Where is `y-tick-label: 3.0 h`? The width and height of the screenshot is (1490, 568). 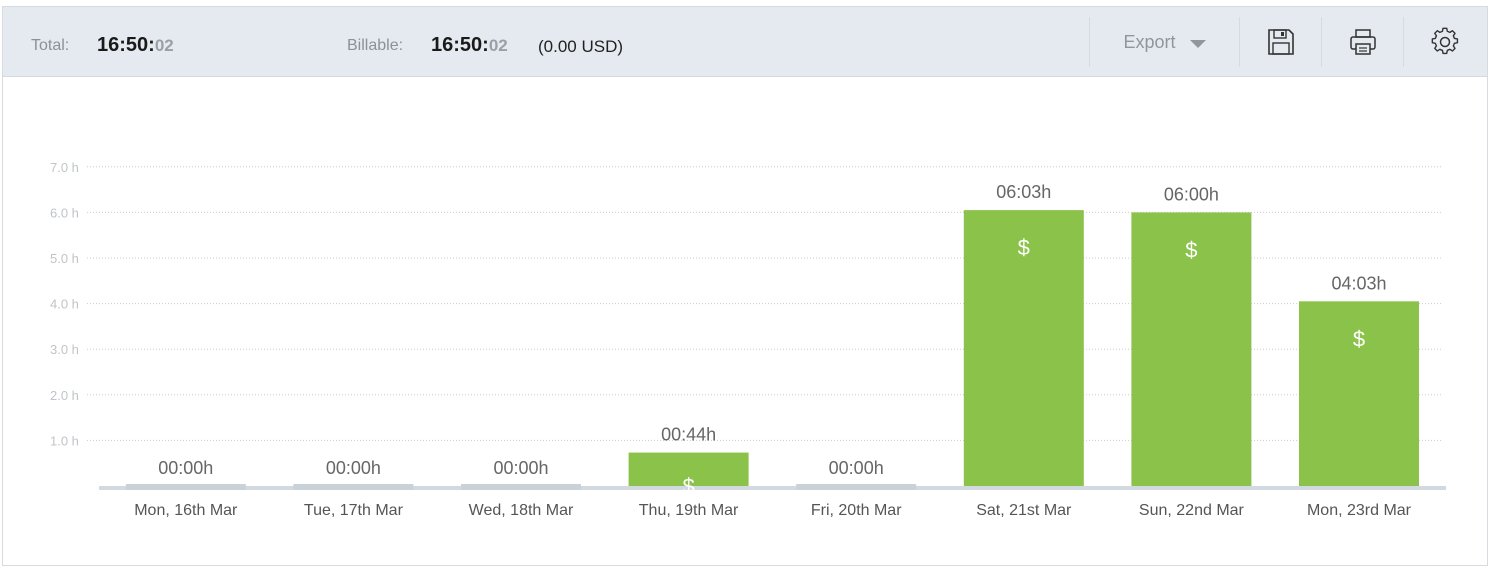 y-tick-label: 3.0 h is located at coordinates (64, 349).